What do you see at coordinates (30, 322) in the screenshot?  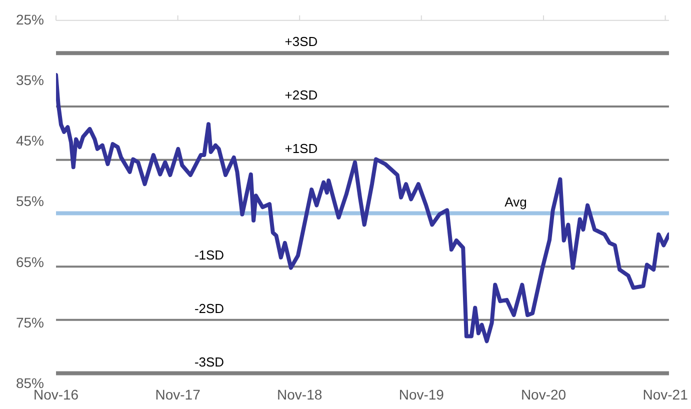 I see `y-tick-label: 75%` at bounding box center [30, 322].